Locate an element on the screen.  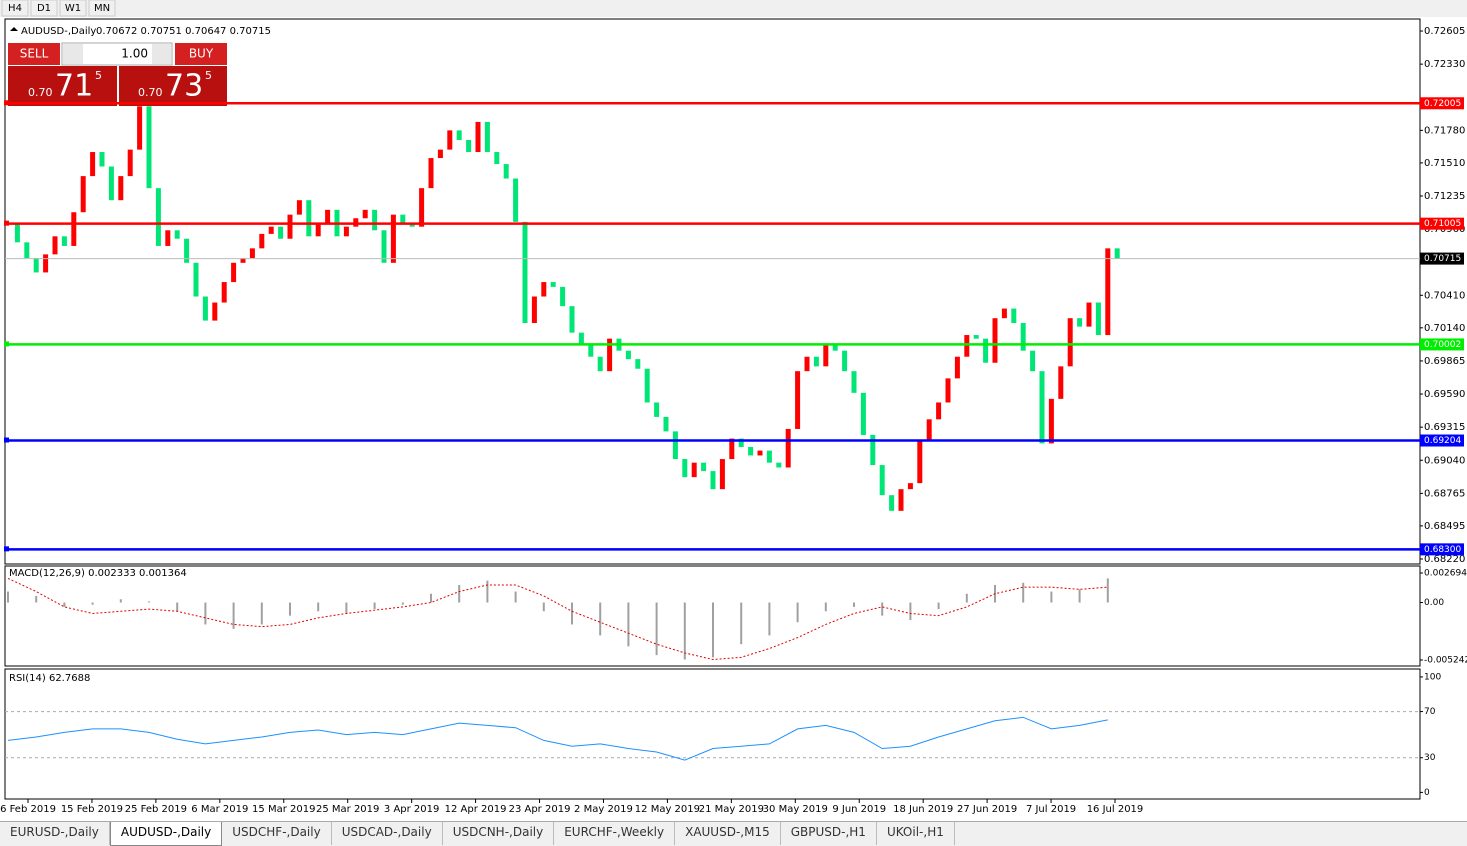
timeframe-label: MN is located at coordinates (102, 8).